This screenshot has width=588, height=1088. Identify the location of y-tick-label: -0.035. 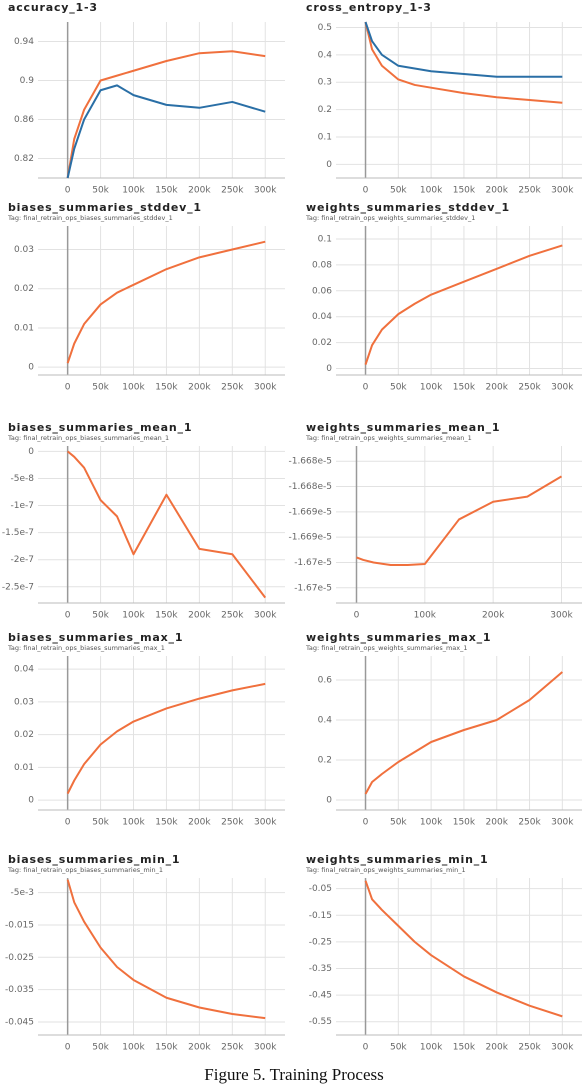
(19, 990).